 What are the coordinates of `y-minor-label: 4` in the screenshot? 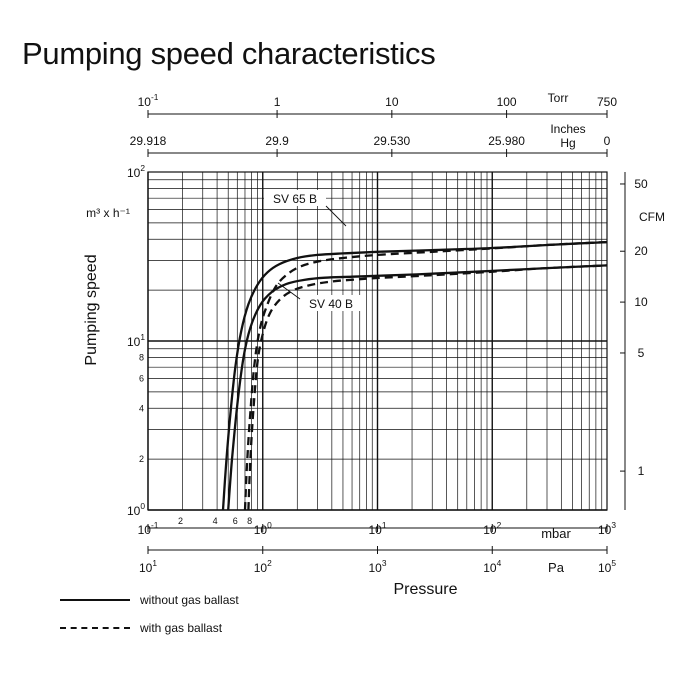 It's located at (141, 408).